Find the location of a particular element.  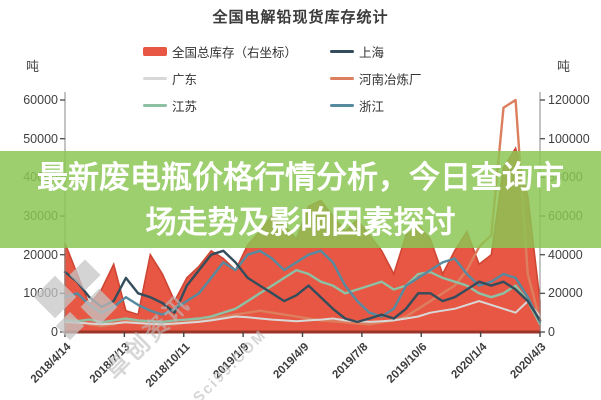

legend: 全国总库存（右坐标） 上海广东 河南冶炼厂江苏 浙江 is located at coordinates (321, 78).